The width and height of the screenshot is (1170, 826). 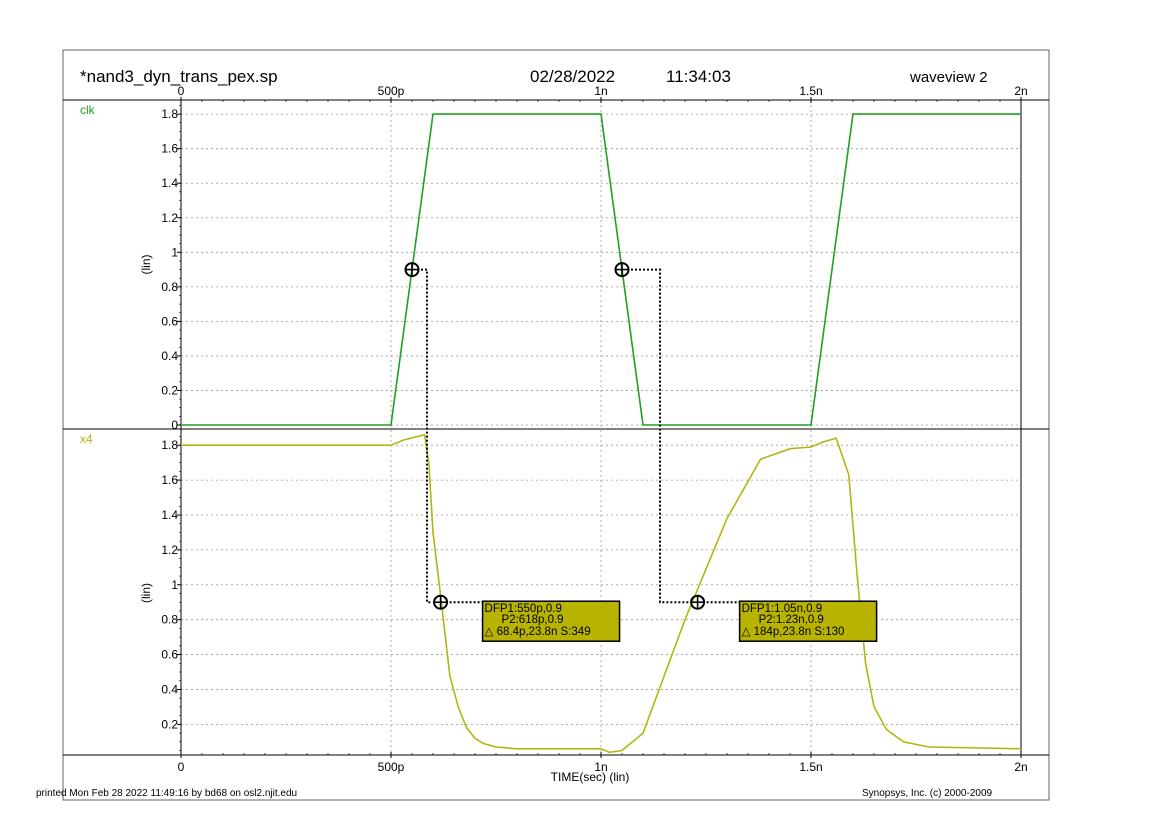 I want to click on footer-copyright: Synopsys, Inc. (c) 2000-2009, so click(x=927, y=793).